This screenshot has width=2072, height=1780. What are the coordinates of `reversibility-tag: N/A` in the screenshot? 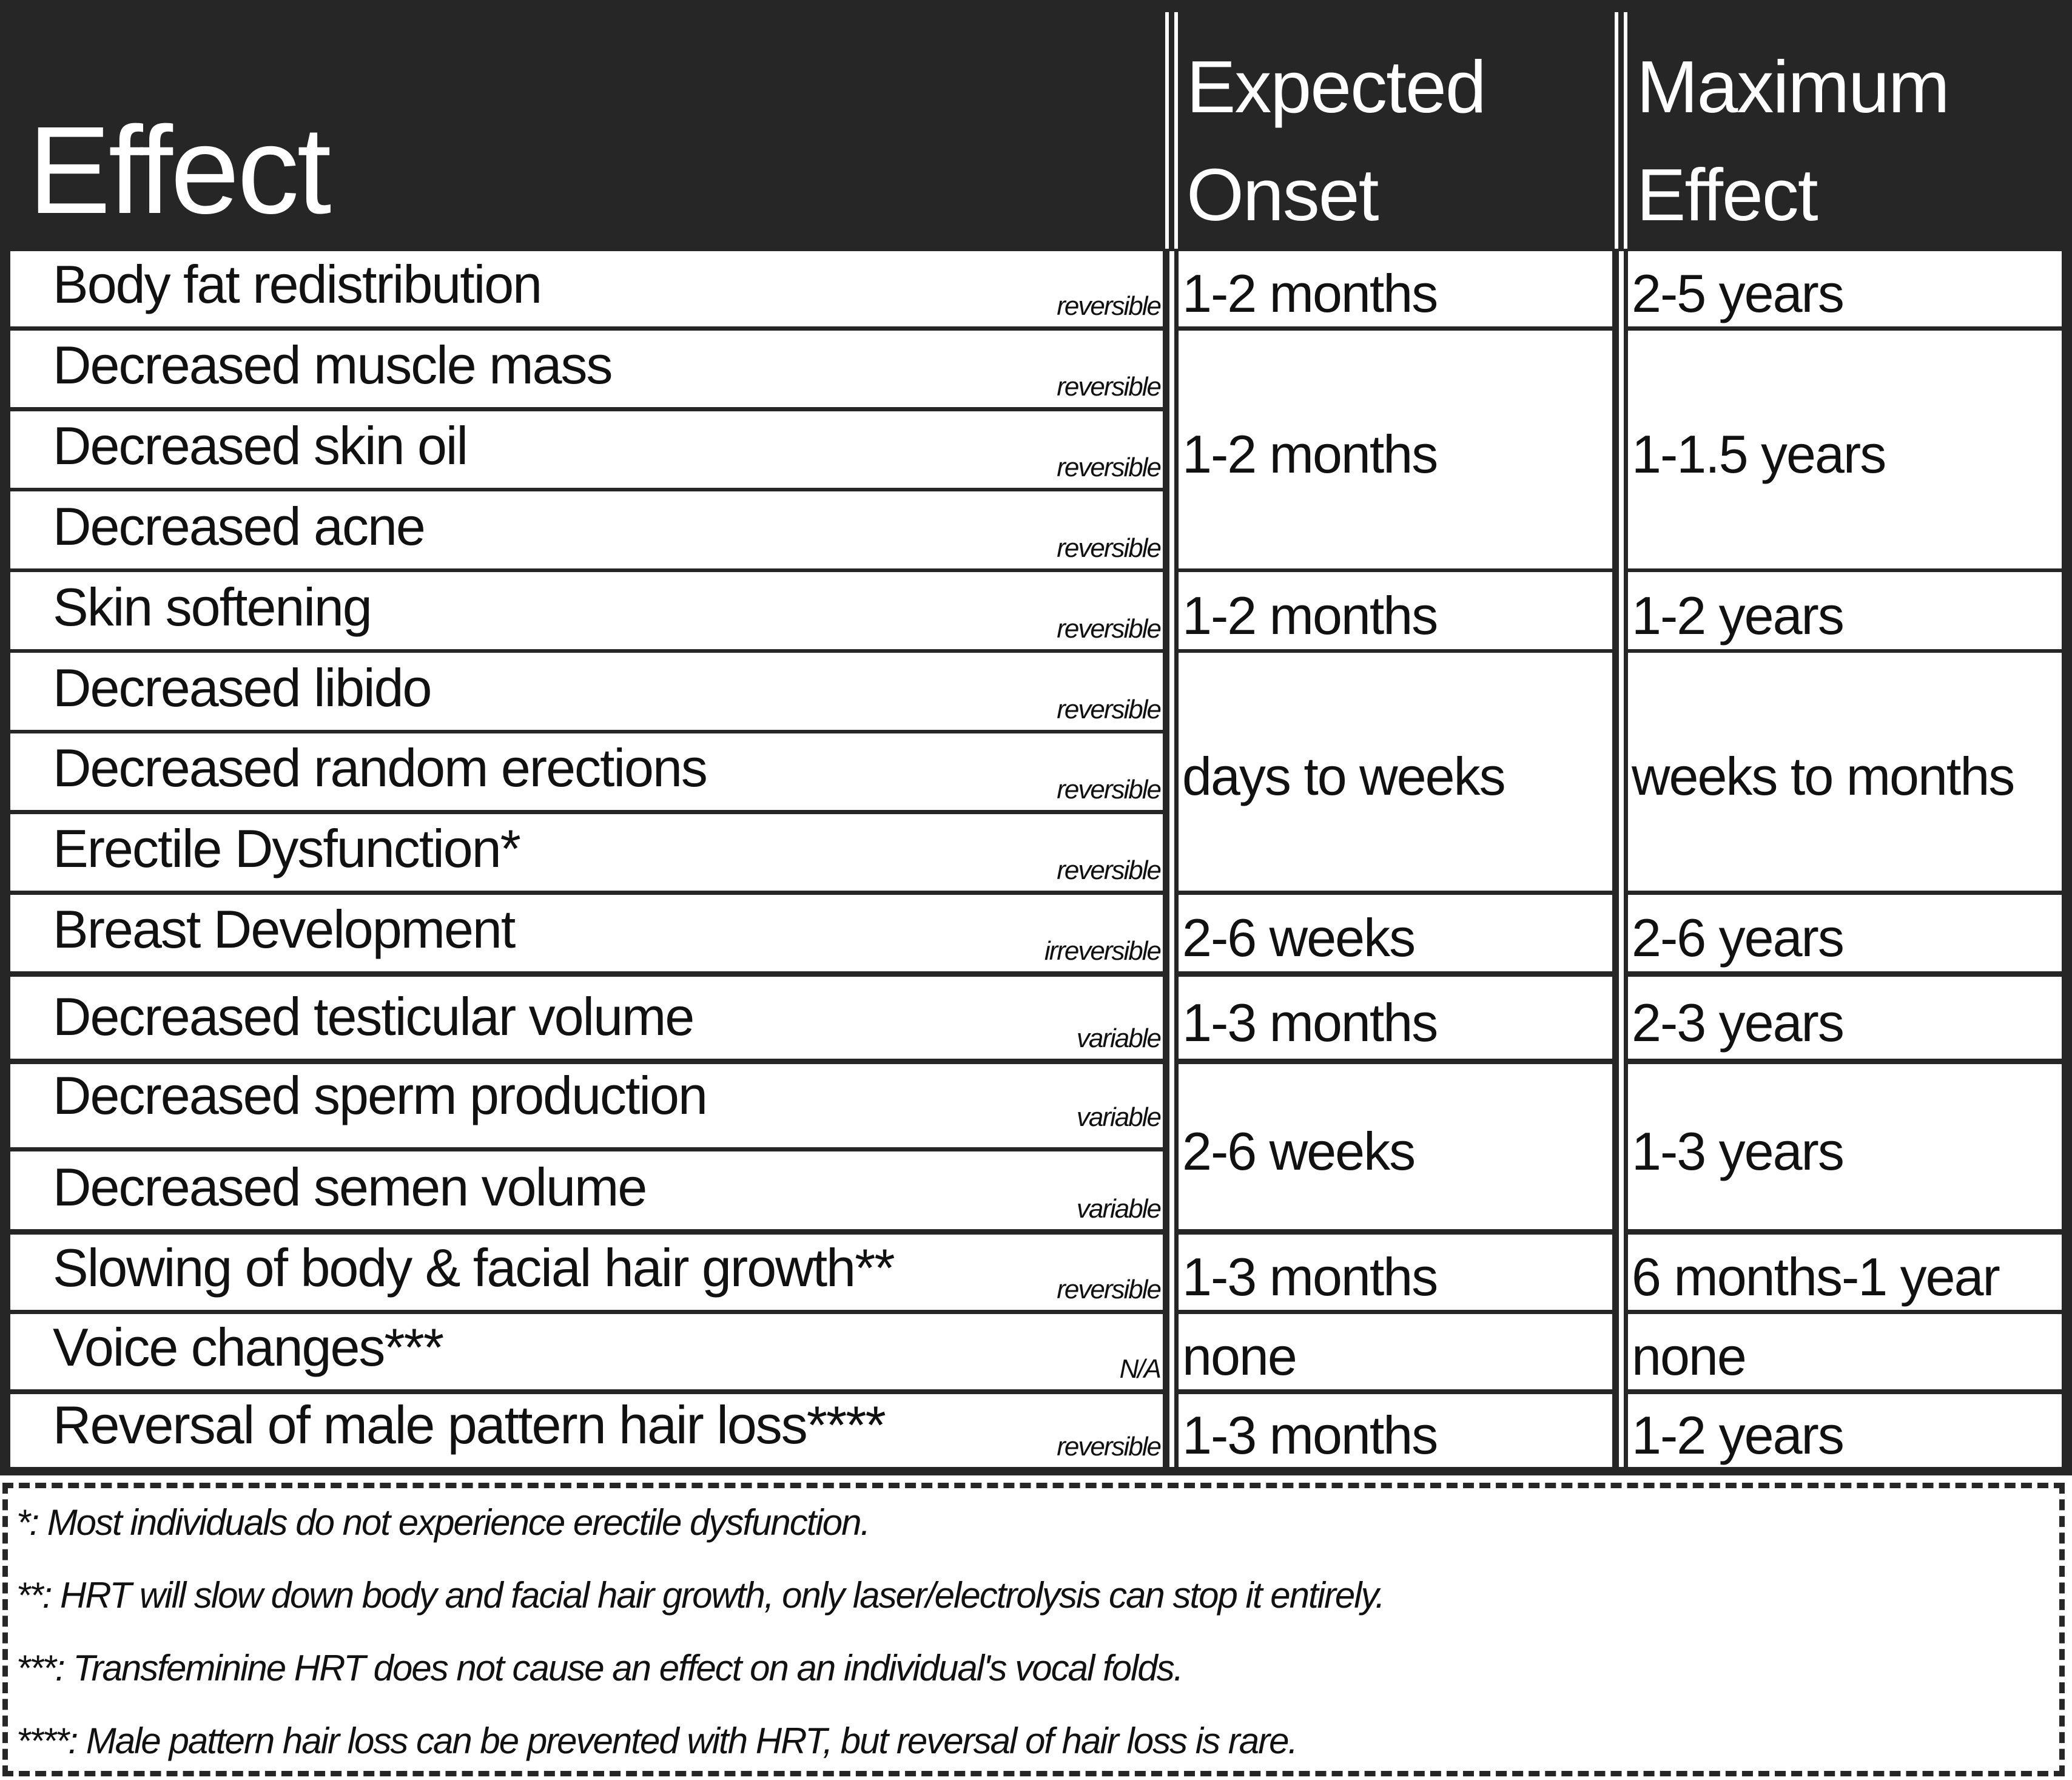 It's located at (1140, 1369).